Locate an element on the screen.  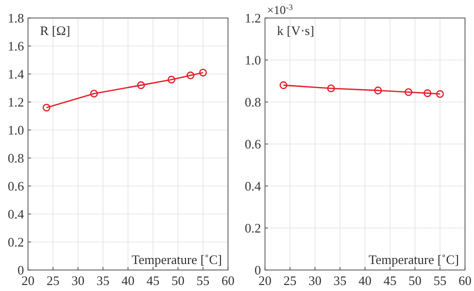
y-tick-label: 1.8 is located at coordinates (16, 18).